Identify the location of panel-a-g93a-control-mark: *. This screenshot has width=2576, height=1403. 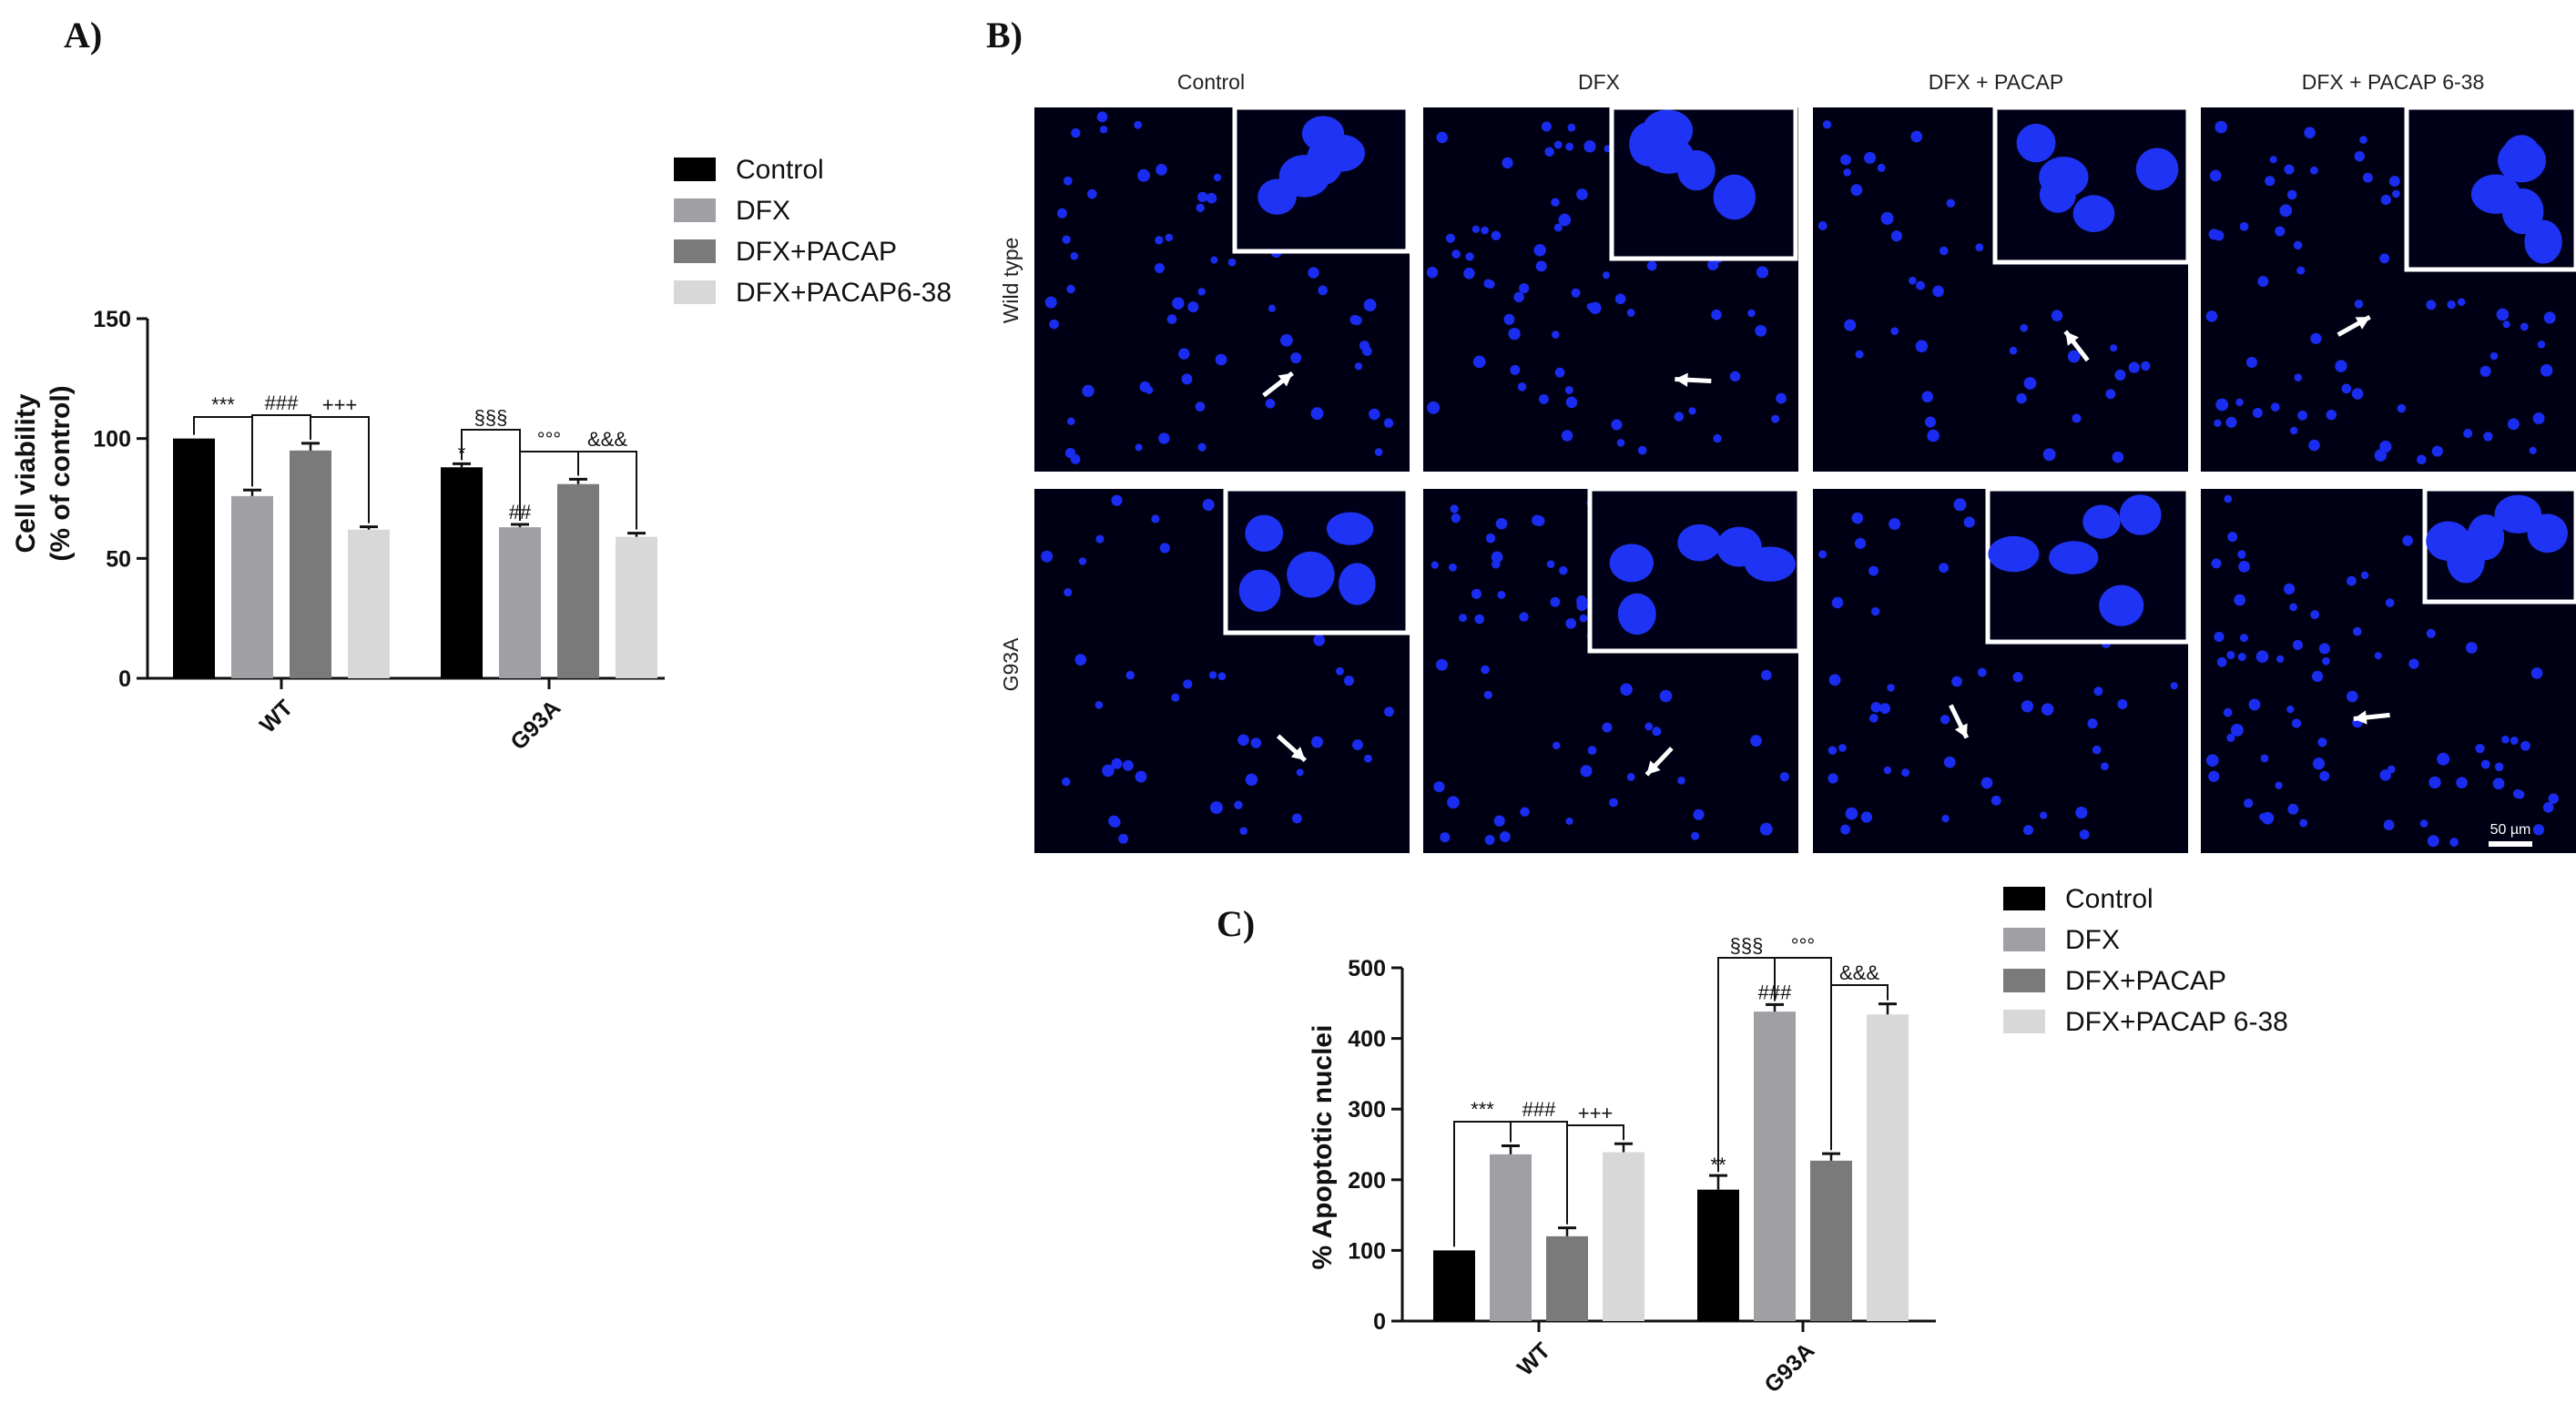
(462, 453).